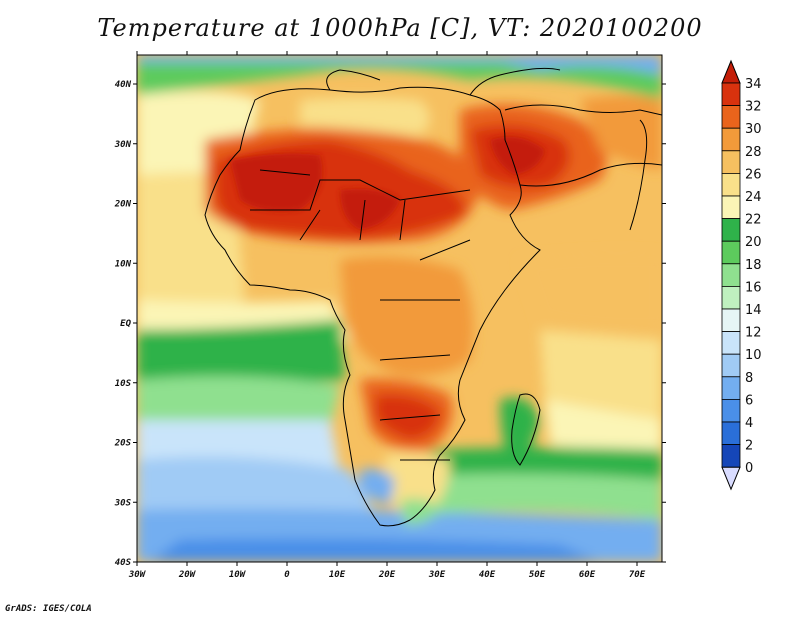 The image size is (800, 618). Describe the element at coordinates (123, 264) in the screenshot. I see `lat-tick-label: 10N` at that location.